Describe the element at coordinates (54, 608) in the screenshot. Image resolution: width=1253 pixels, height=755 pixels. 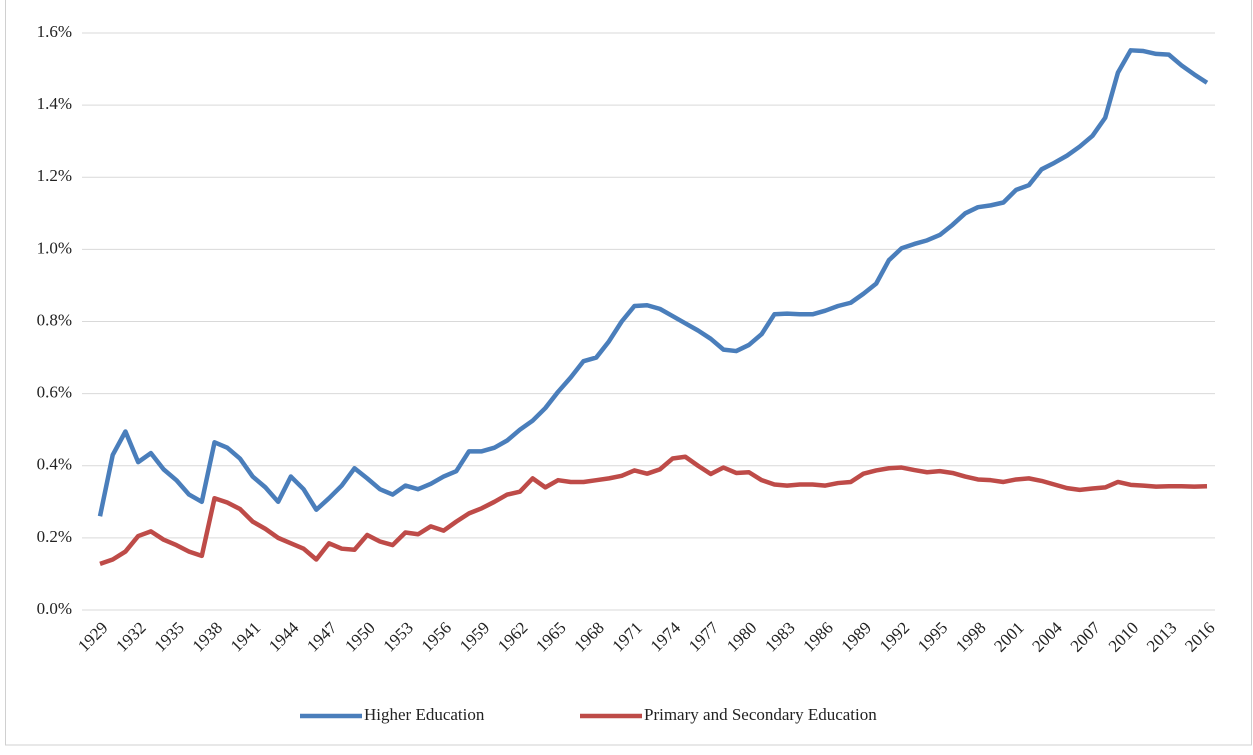
I see `y-tick-label: 0.0%` at that location.